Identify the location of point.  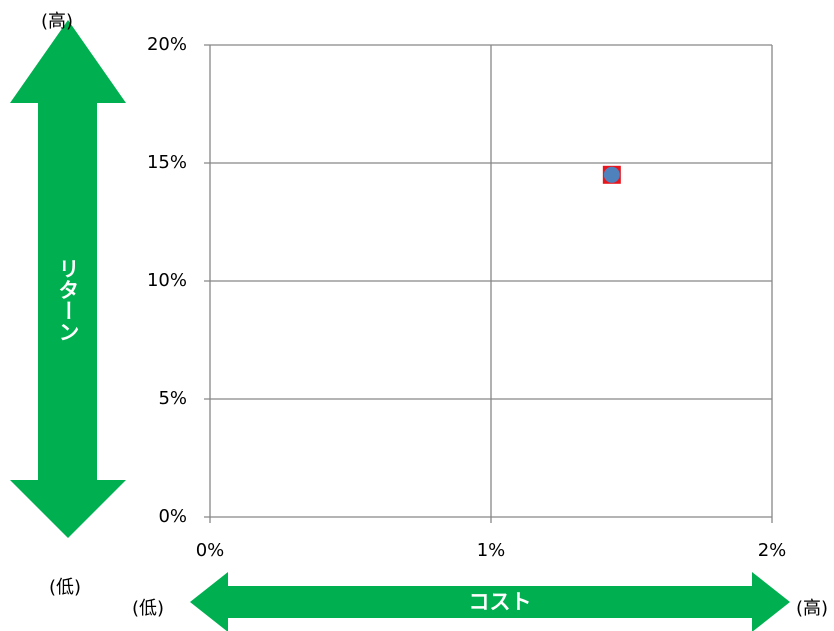
(611, 174).